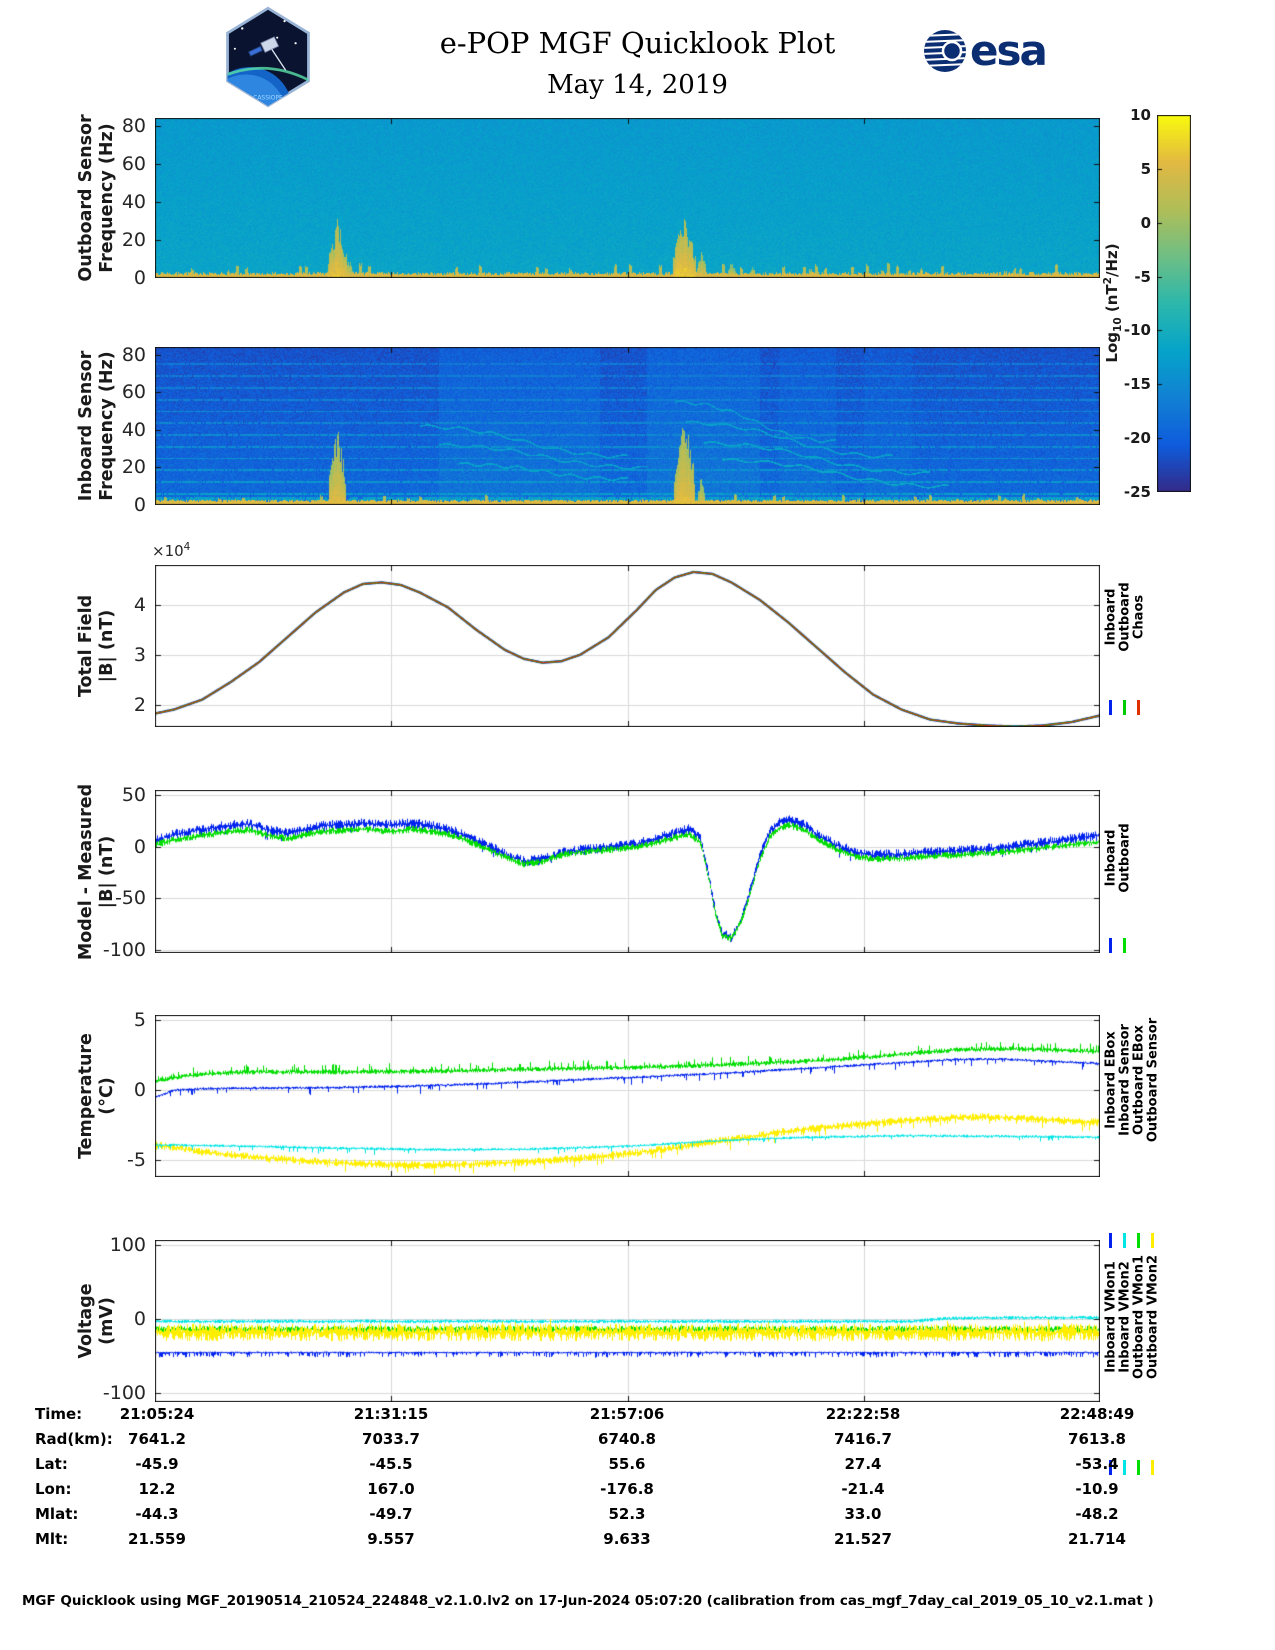 This screenshot has width=1275, height=1650. What do you see at coordinates (627, 1414) in the screenshot?
I see `table-cell: 21:57:06` at bounding box center [627, 1414].